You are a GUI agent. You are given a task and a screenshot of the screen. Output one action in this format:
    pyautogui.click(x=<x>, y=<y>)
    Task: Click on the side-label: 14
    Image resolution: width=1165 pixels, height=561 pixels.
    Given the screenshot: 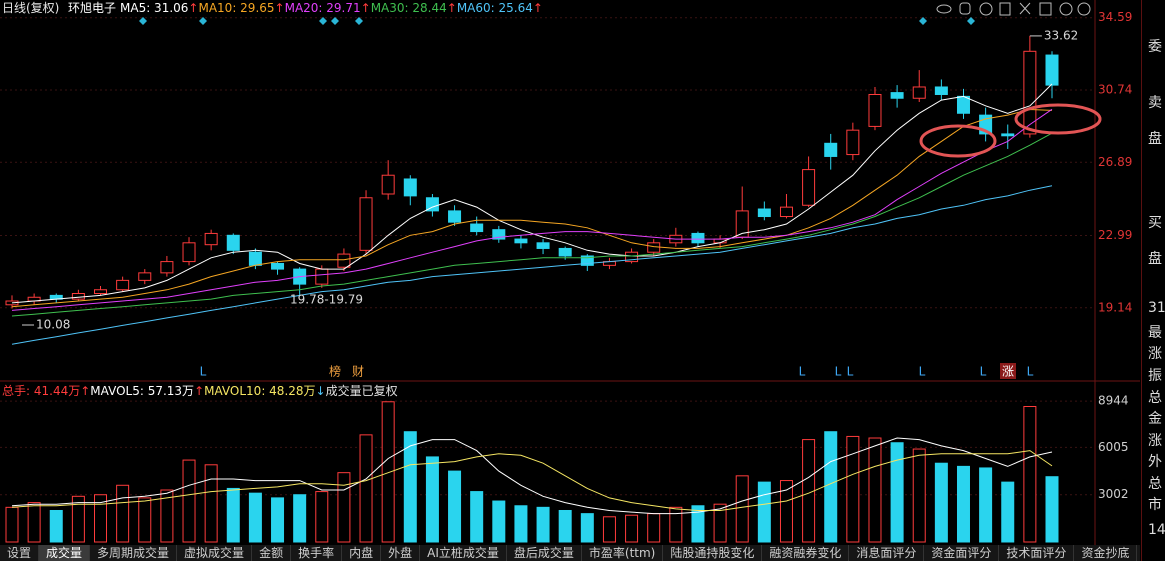 What is the action you would take?
    pyautogui.click(x=1156, y=530)
    